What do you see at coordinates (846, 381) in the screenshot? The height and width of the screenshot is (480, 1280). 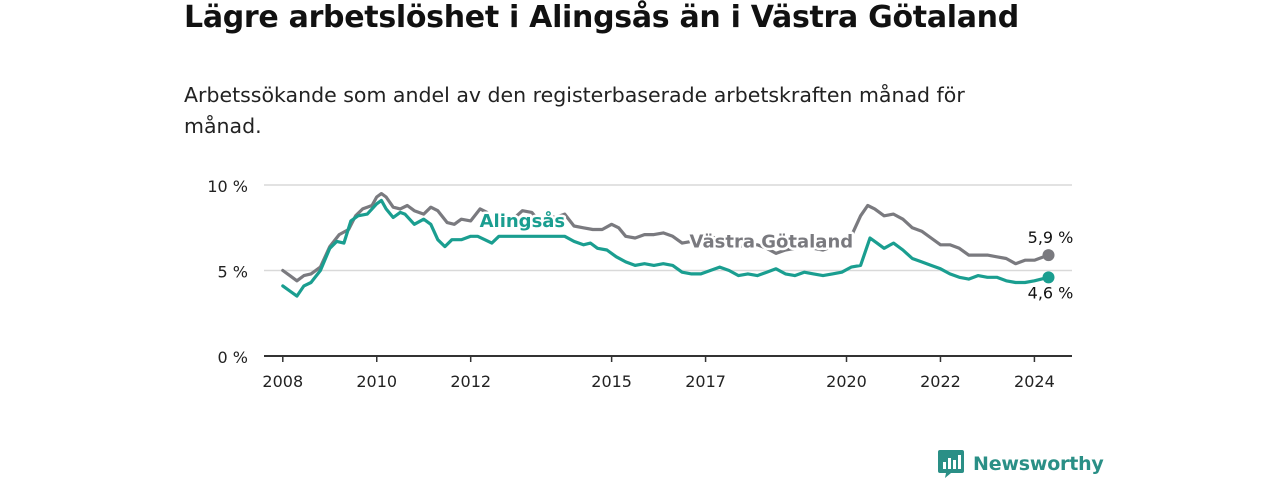 I see `x-tick-label: 2020` at bounding box center [846, 381].